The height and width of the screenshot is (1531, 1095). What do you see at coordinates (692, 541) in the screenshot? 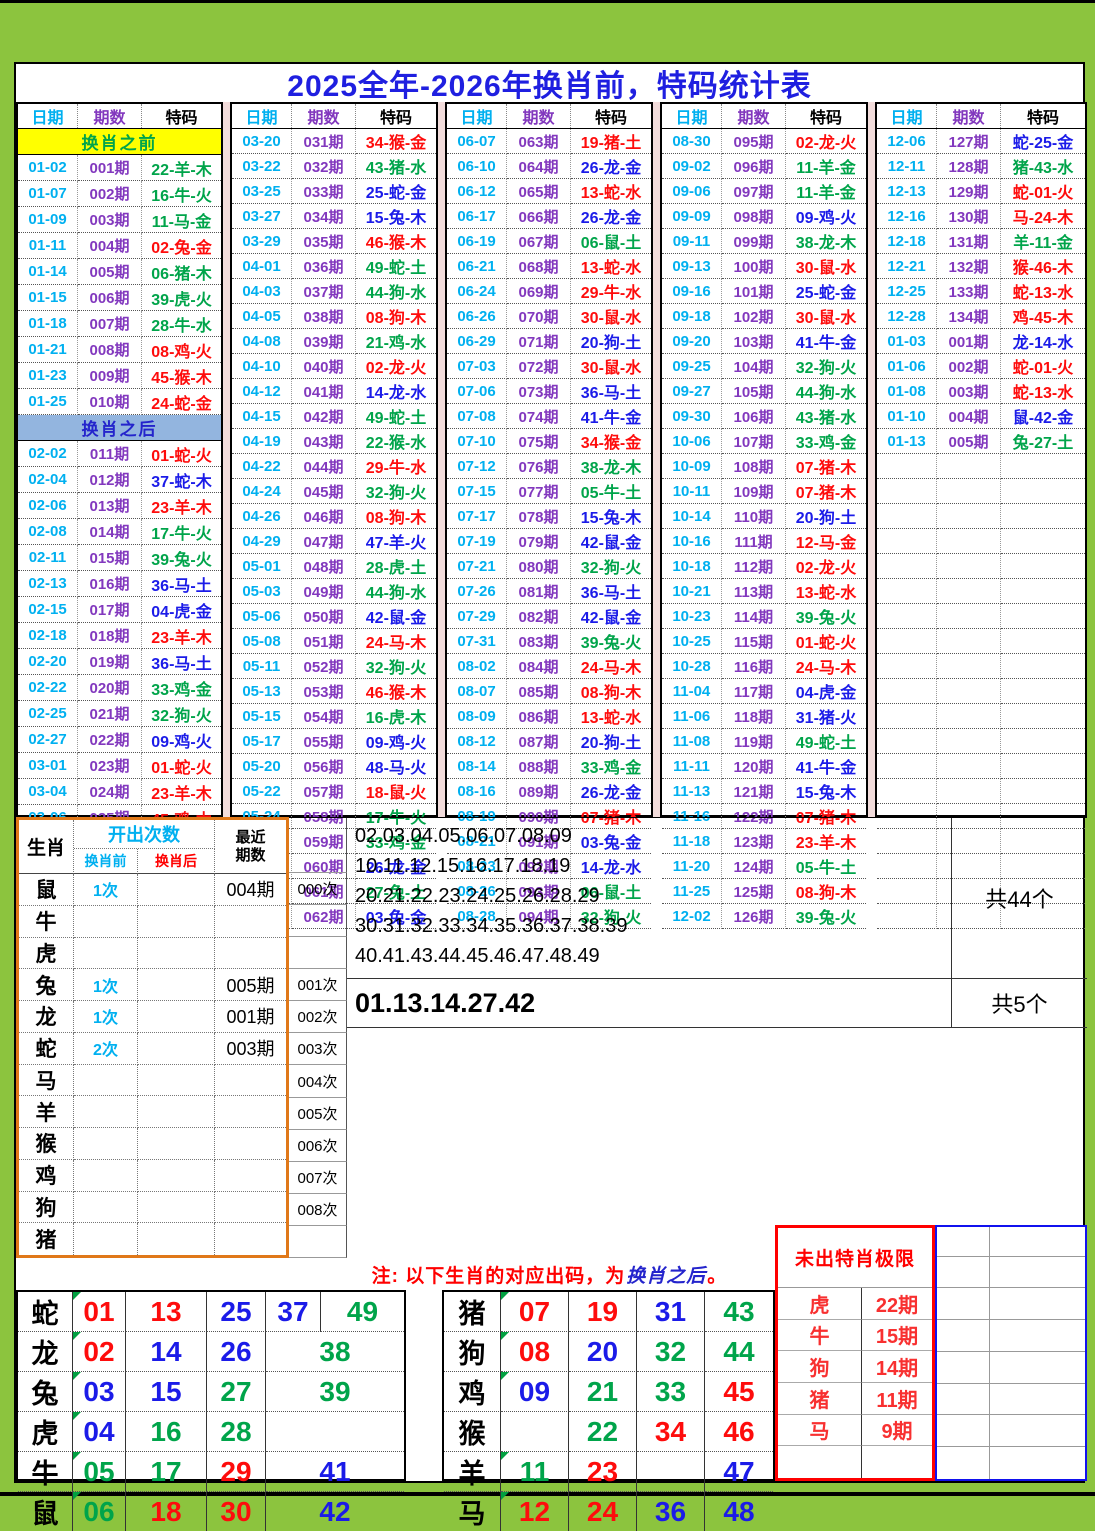
I see `date-cell: 10-16` at bounding box center [692, 541].